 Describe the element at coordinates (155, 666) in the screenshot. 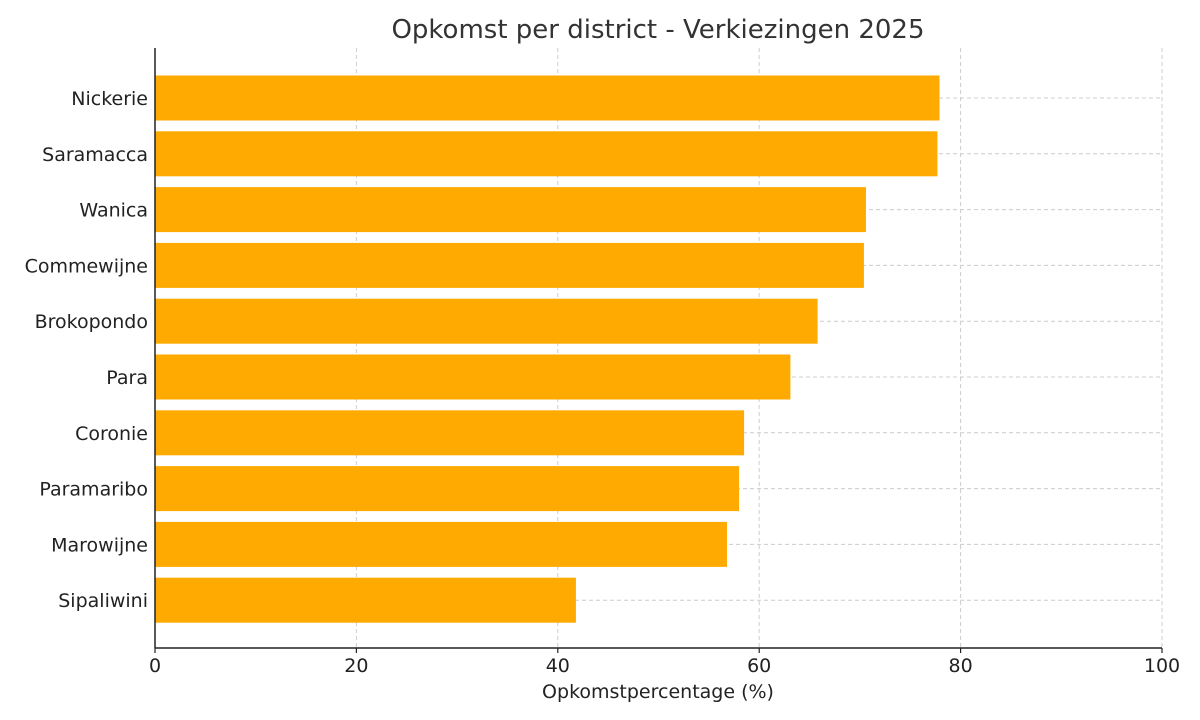

I see `x-tick-label-0: 0` at that location.